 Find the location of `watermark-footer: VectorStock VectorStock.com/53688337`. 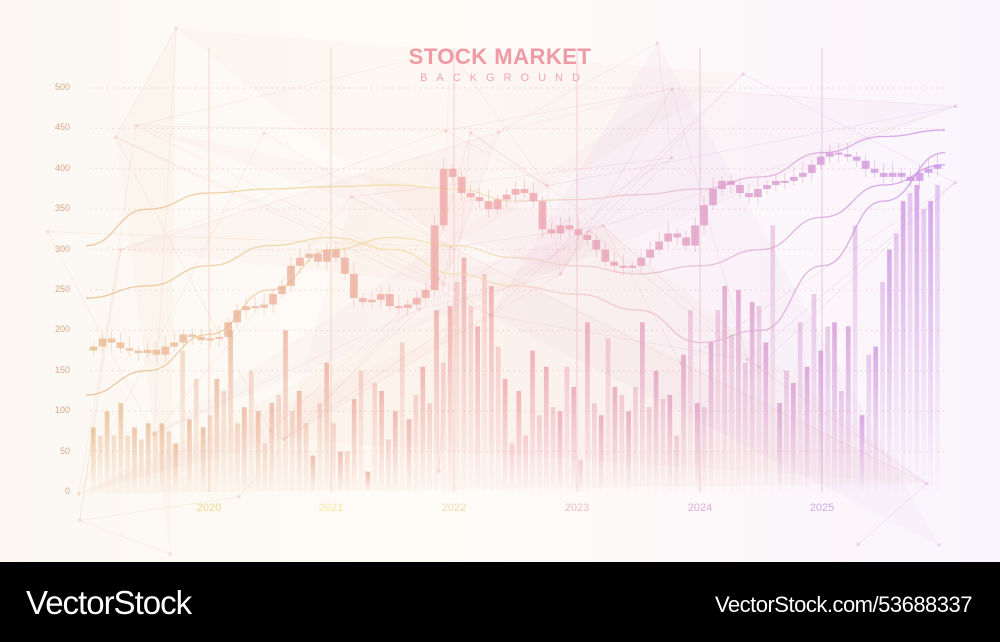

watermark-footer: VectorStock VectorStock.com/53688337 is located at coordinates (500, 602).